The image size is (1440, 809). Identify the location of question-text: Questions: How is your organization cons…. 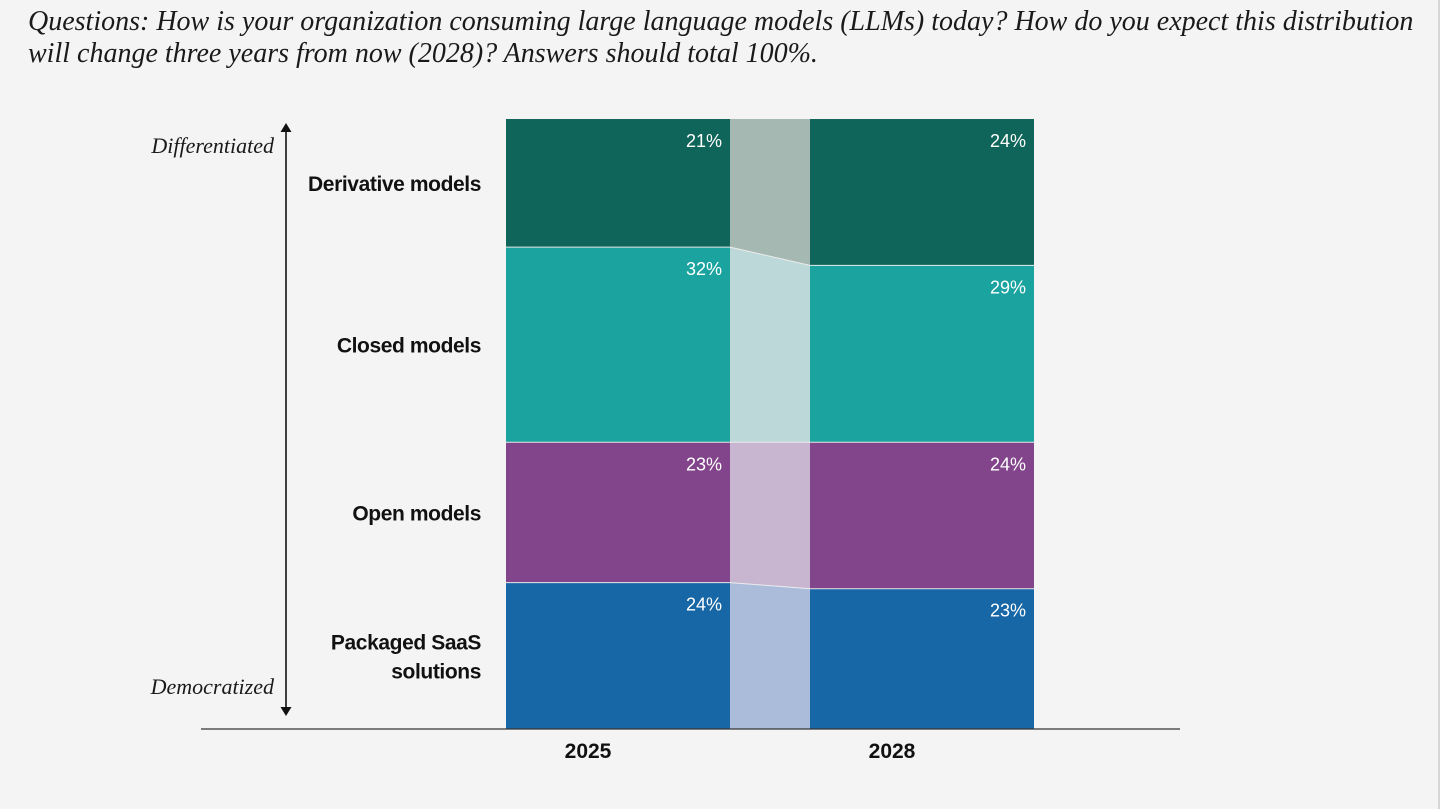
(721, 37).